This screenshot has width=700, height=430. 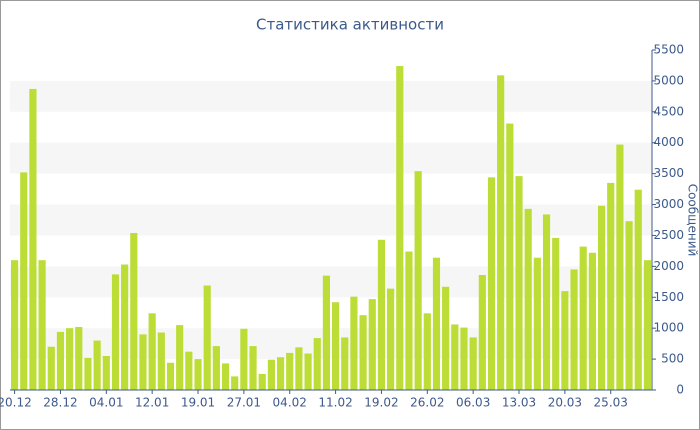 I want to click on x-tick-label: 28.12, so click(x=60, y=403).